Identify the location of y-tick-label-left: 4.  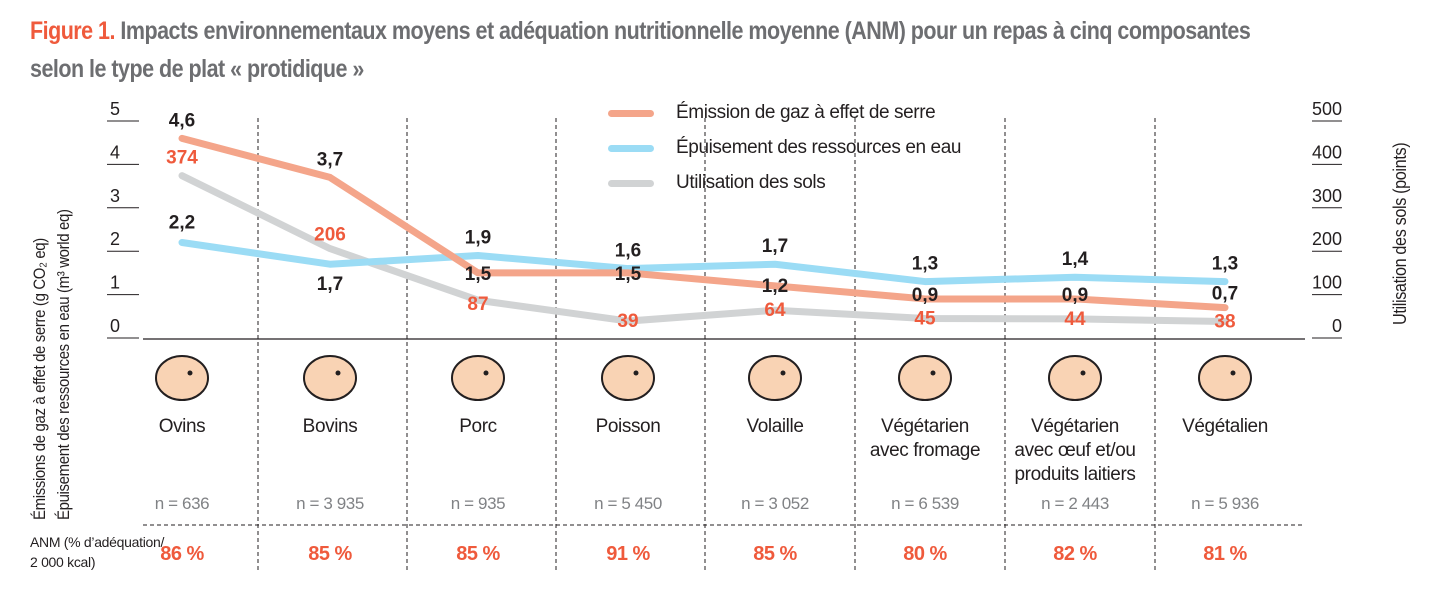
(115, 152).